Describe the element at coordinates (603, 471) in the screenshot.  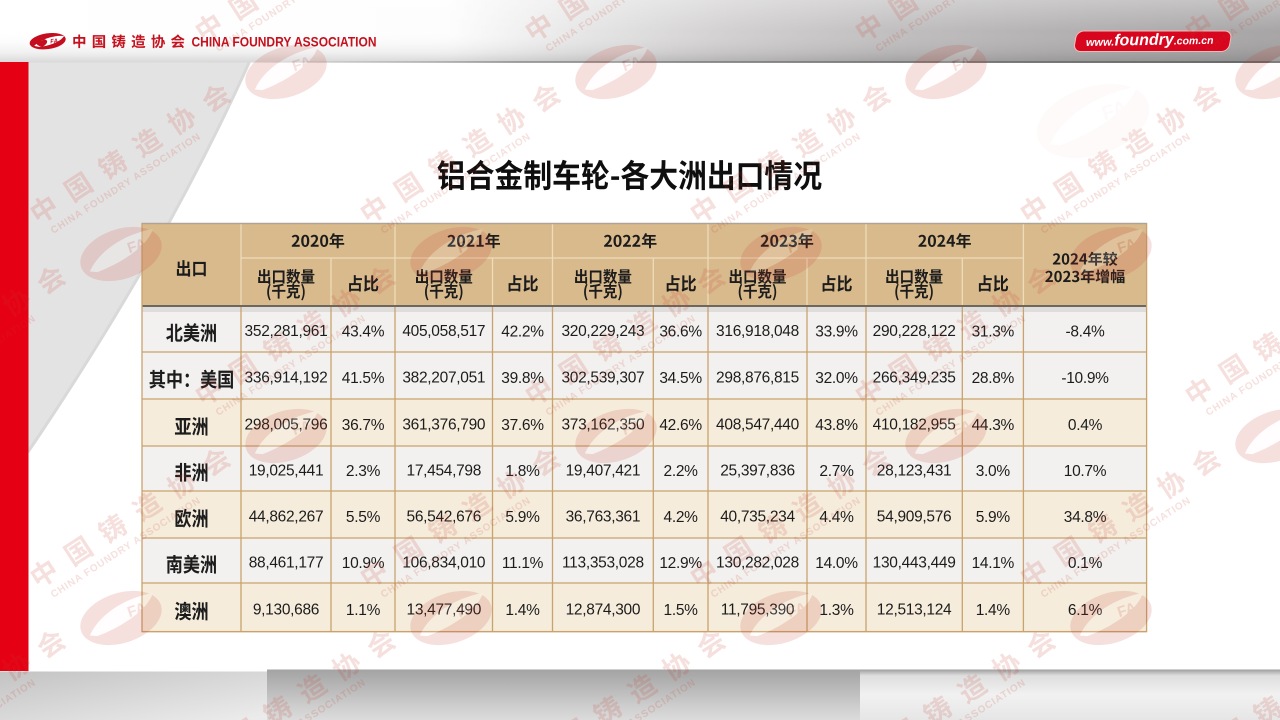
I see `svg-text: 19,407,421` at that location.